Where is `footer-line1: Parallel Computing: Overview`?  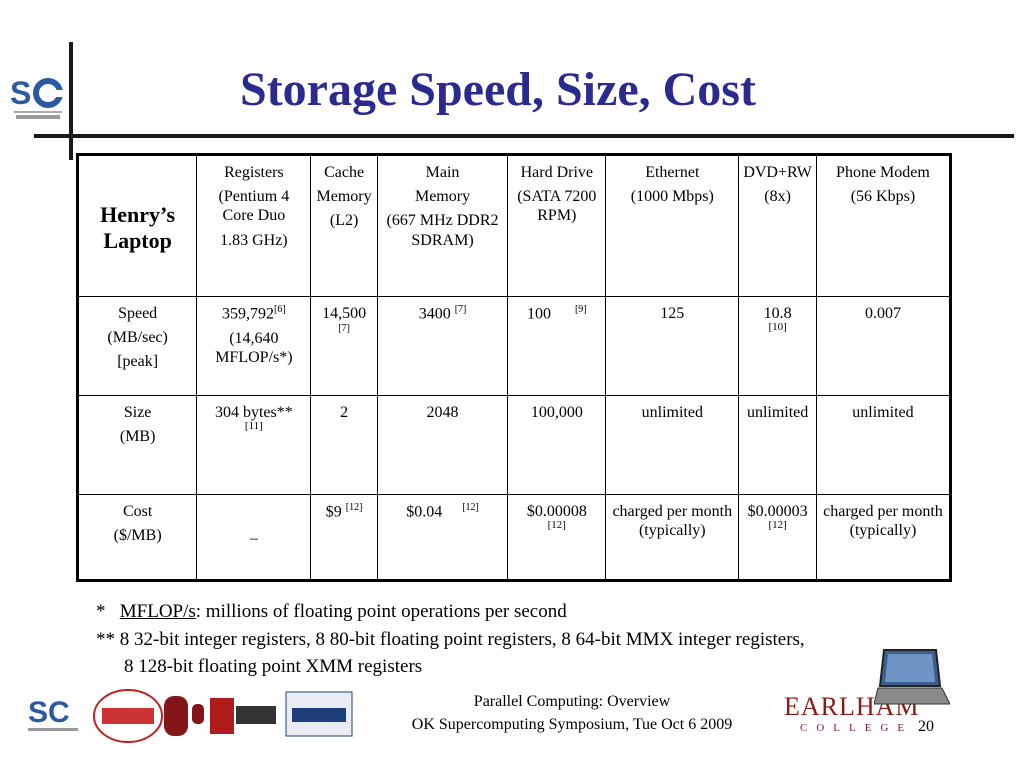
footer-line1: Parallel Computing: Overview is located at coordinates (572, 701).